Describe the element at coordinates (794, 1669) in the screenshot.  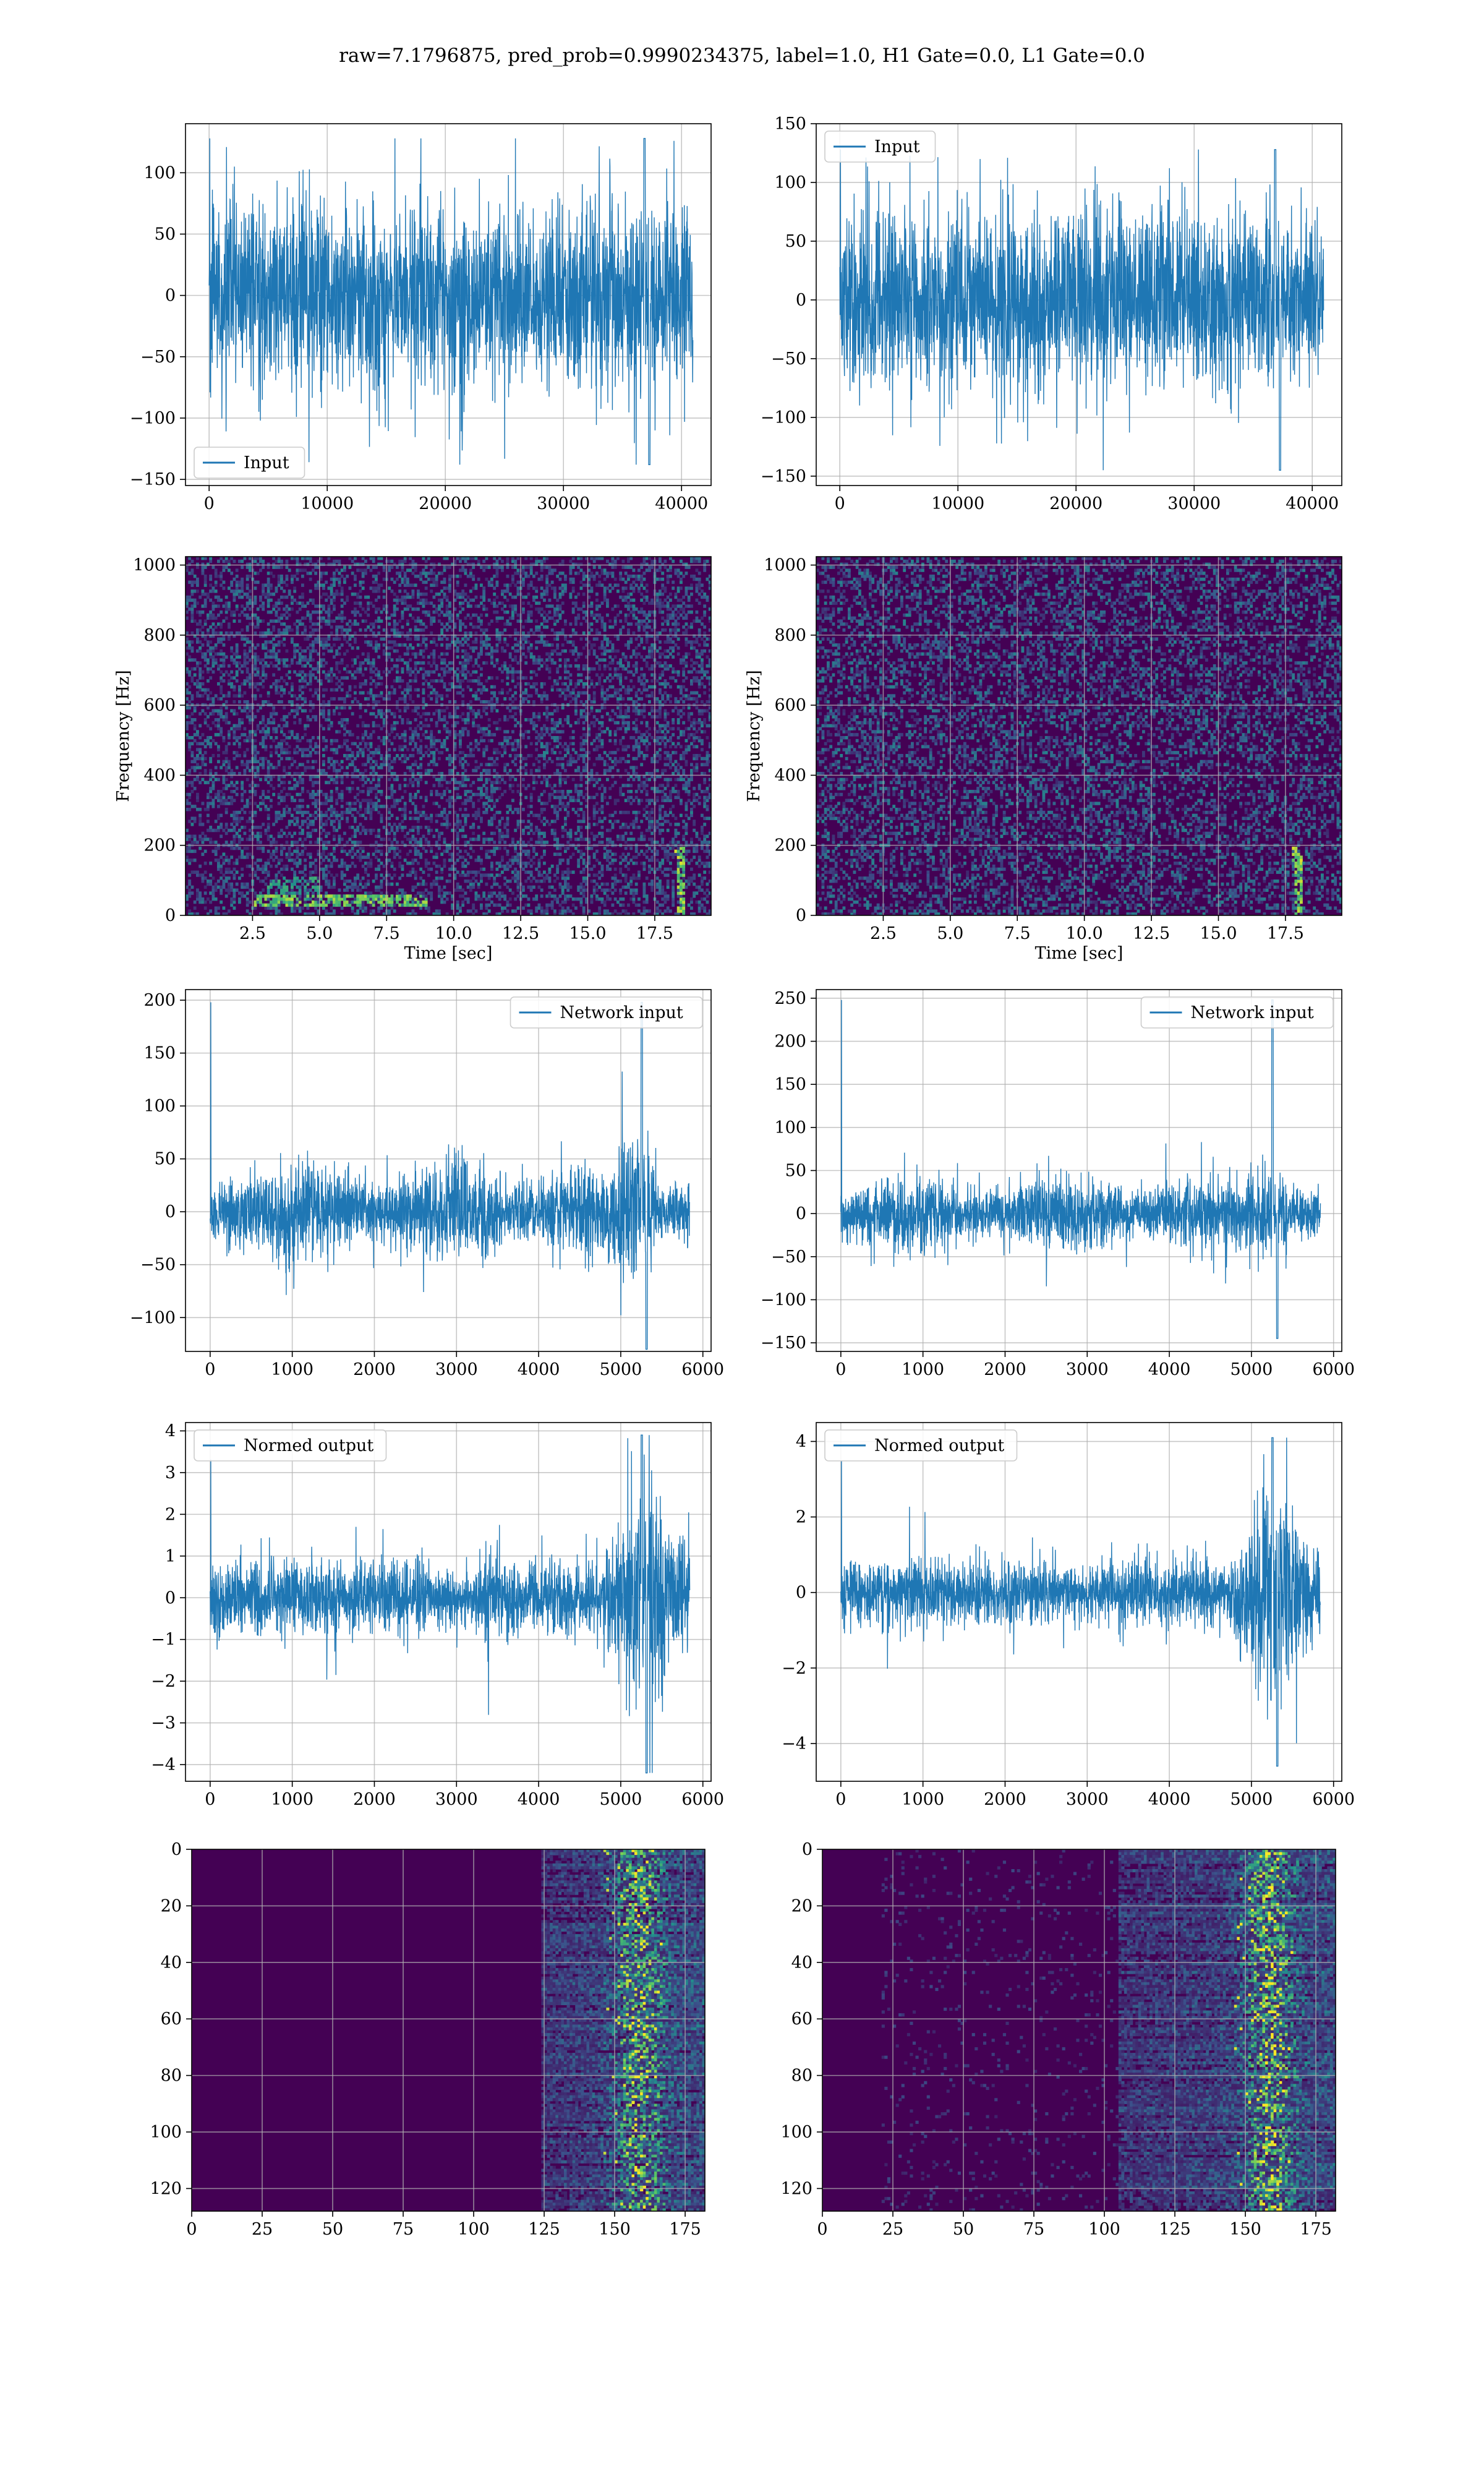
I see `y-tick-label: −2` at that location.